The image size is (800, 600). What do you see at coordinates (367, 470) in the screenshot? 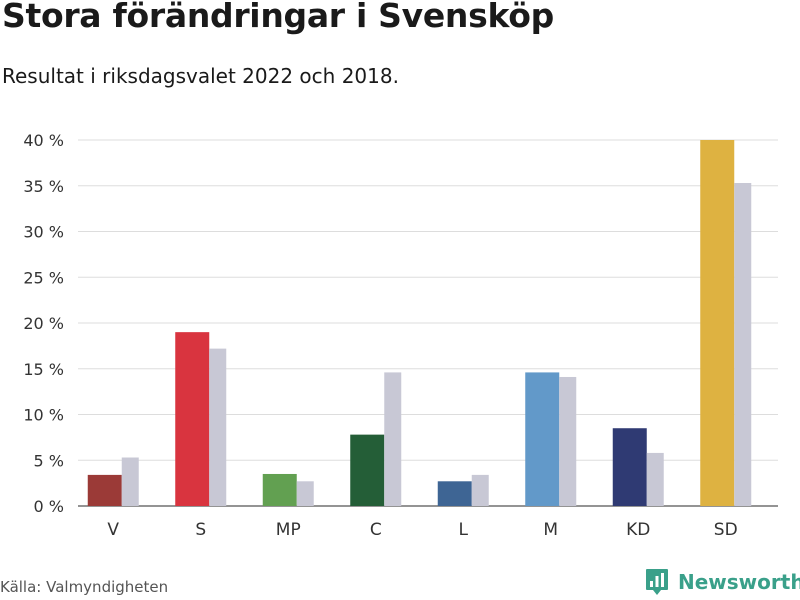
I see `bar-2022-c` at bounding box center [367, 470].